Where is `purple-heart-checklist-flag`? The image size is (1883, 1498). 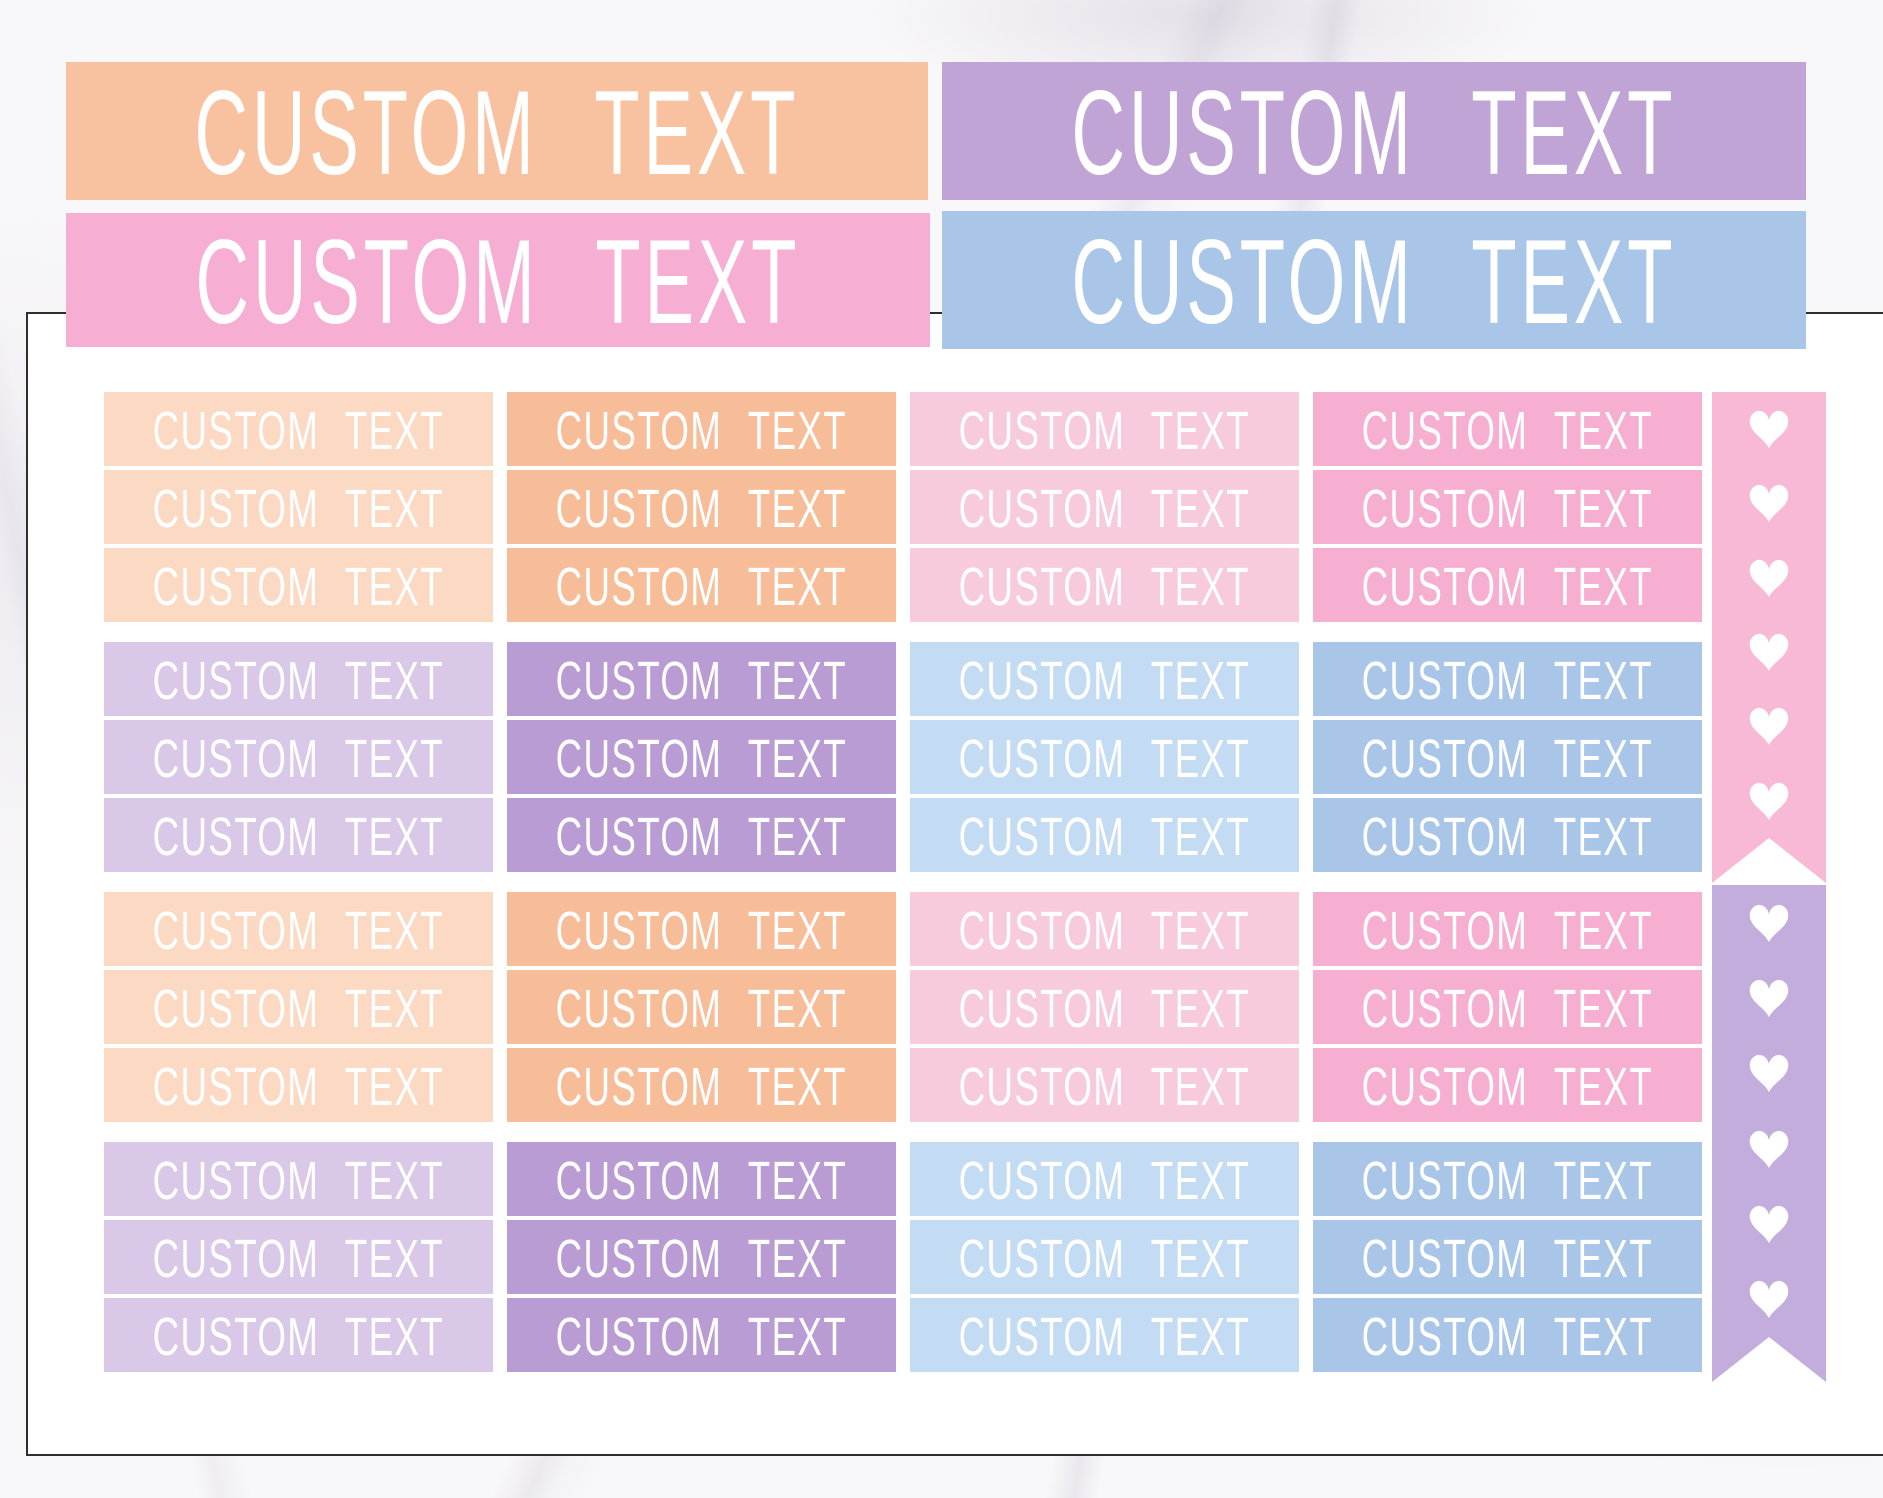
purple-heart-checklist-flag is located at coordinates (1769, 1133).